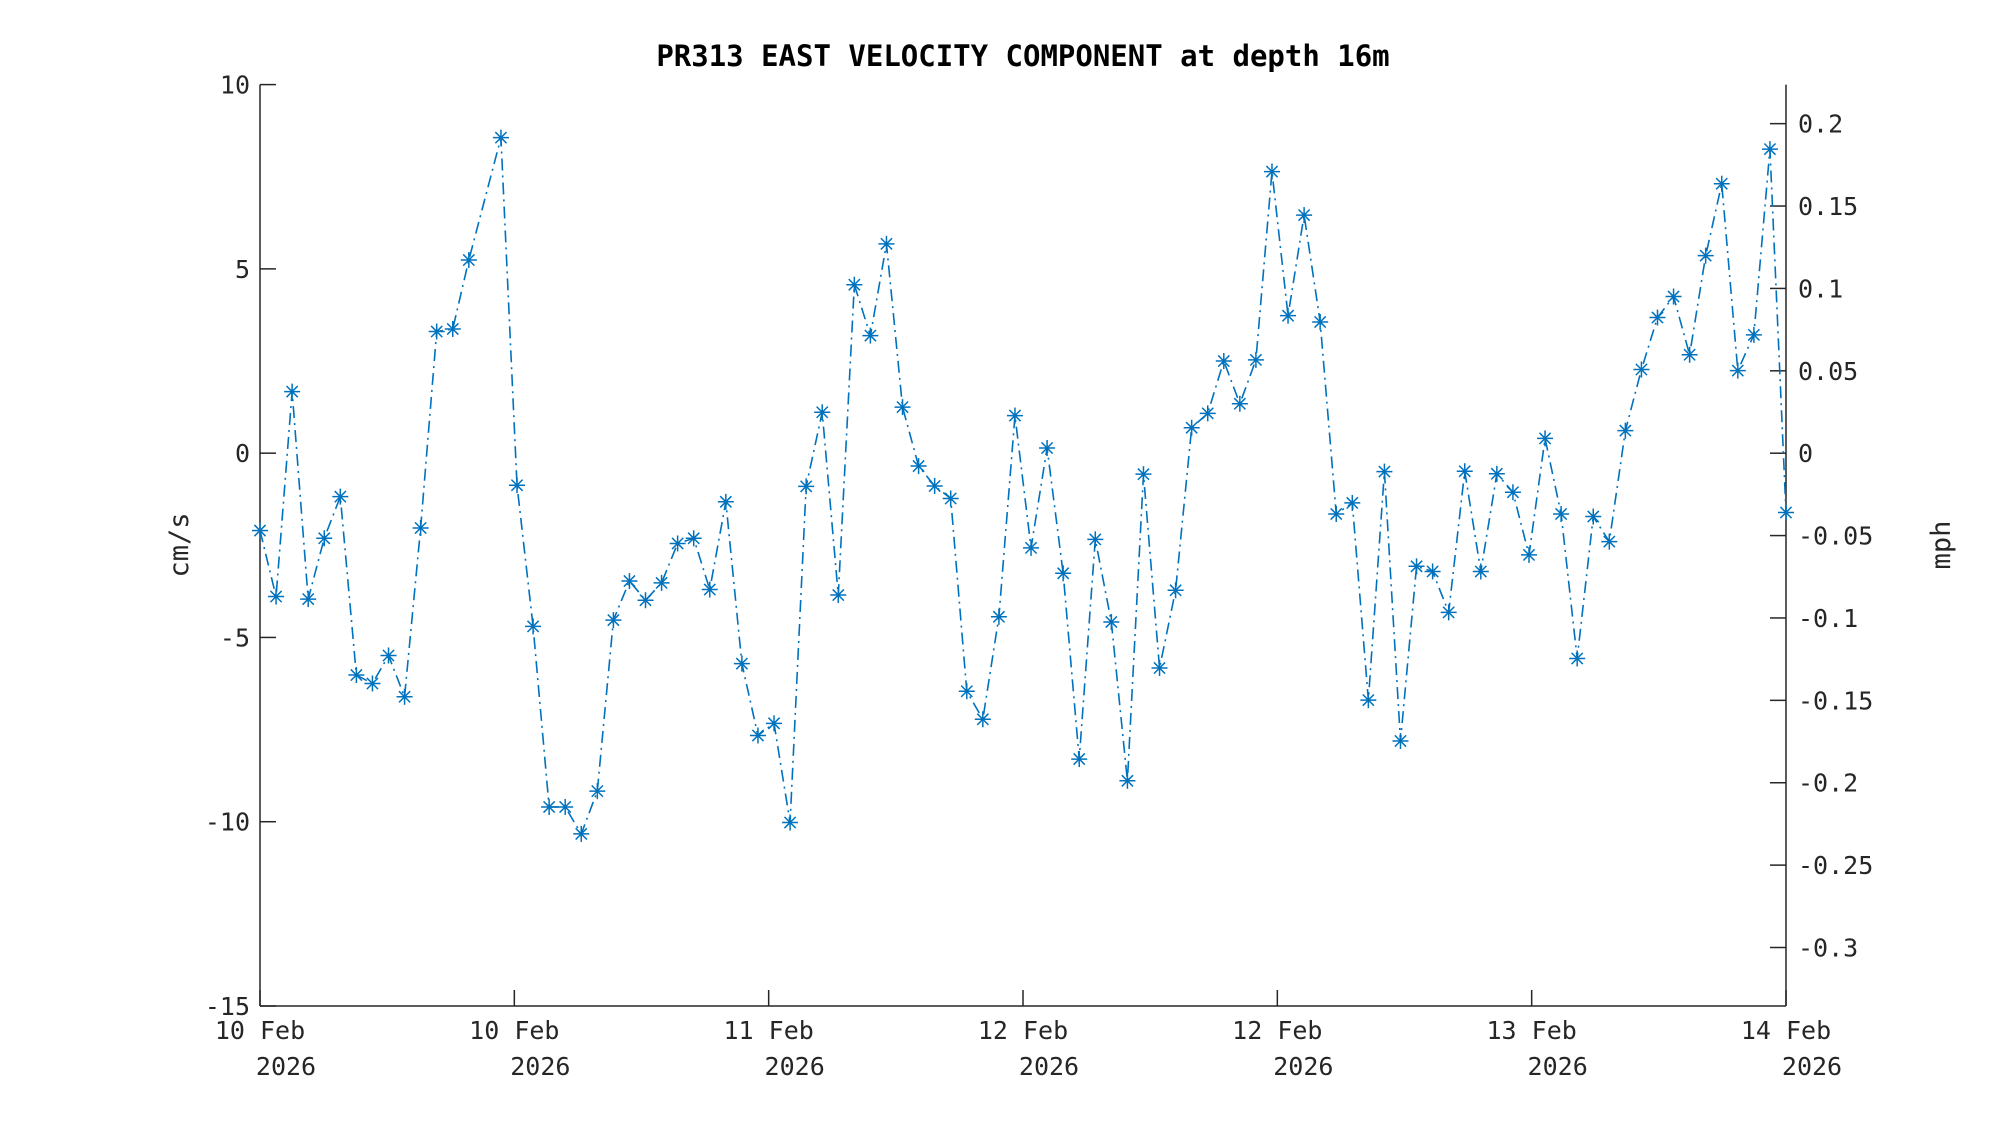  Describe the element at coordinates (1820, 124) in the screenshot. I see `y-right-tick-label: 0.2` at that location.